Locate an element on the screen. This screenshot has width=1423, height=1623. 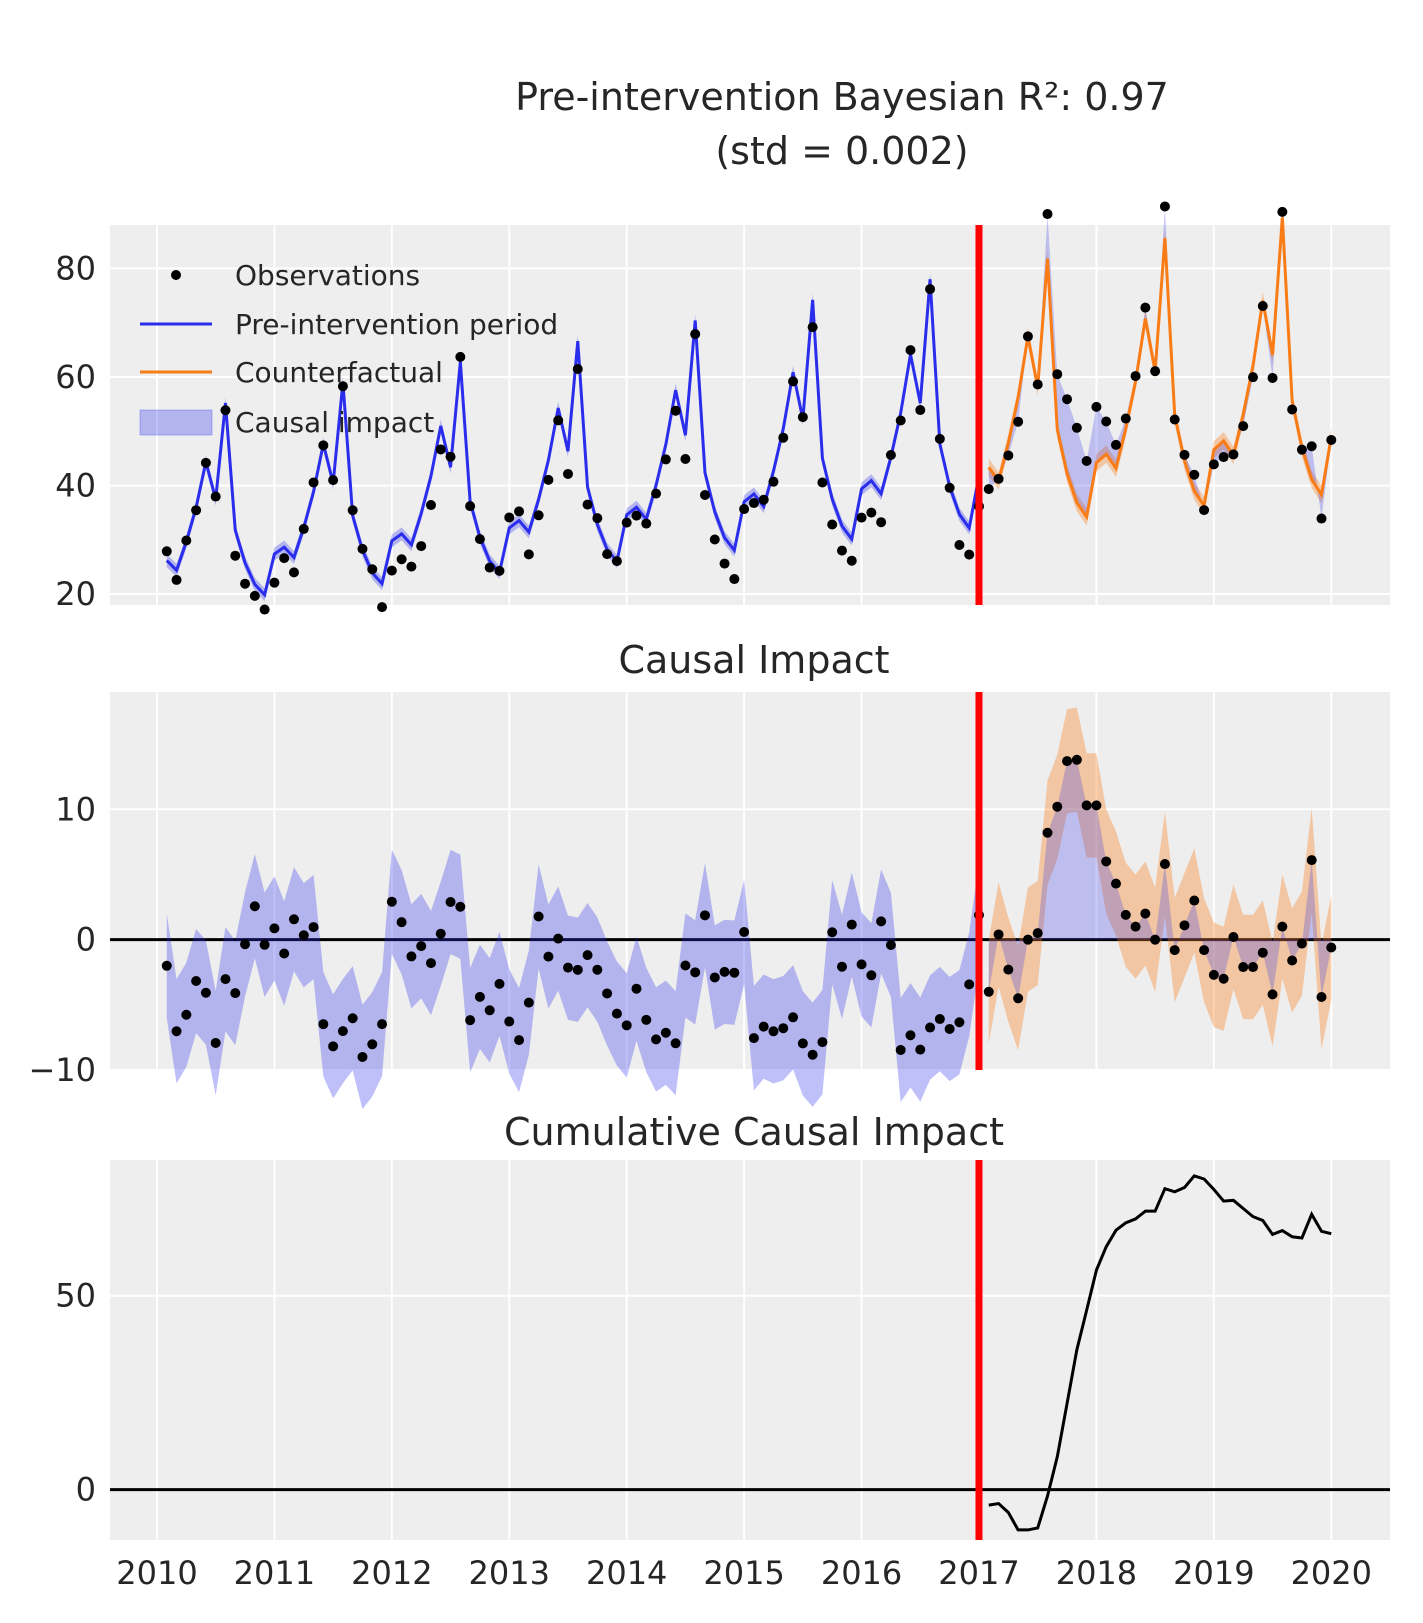
top-title-line1: Pre-intervention Bayesian R²: 0.97 is located at coordinates (842, 97).